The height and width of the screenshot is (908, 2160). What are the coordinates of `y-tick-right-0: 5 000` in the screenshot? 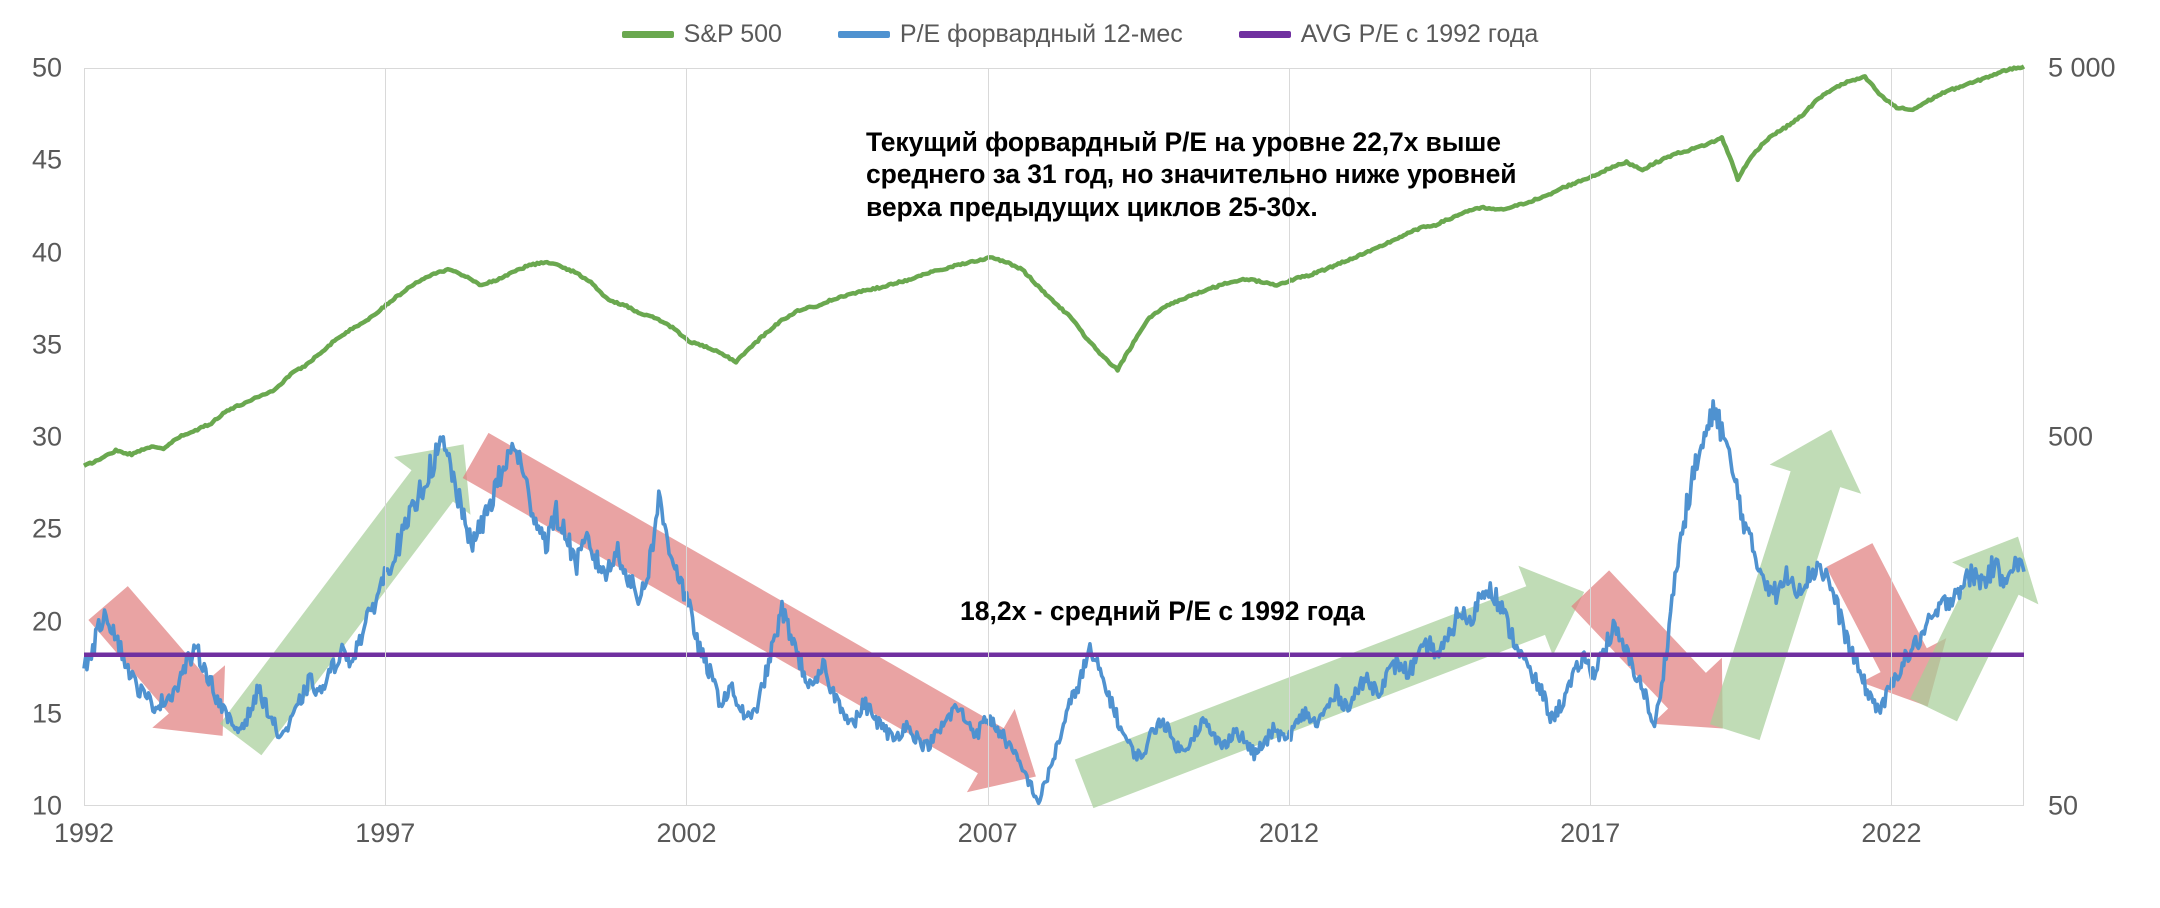 It's located at (2082, 67).